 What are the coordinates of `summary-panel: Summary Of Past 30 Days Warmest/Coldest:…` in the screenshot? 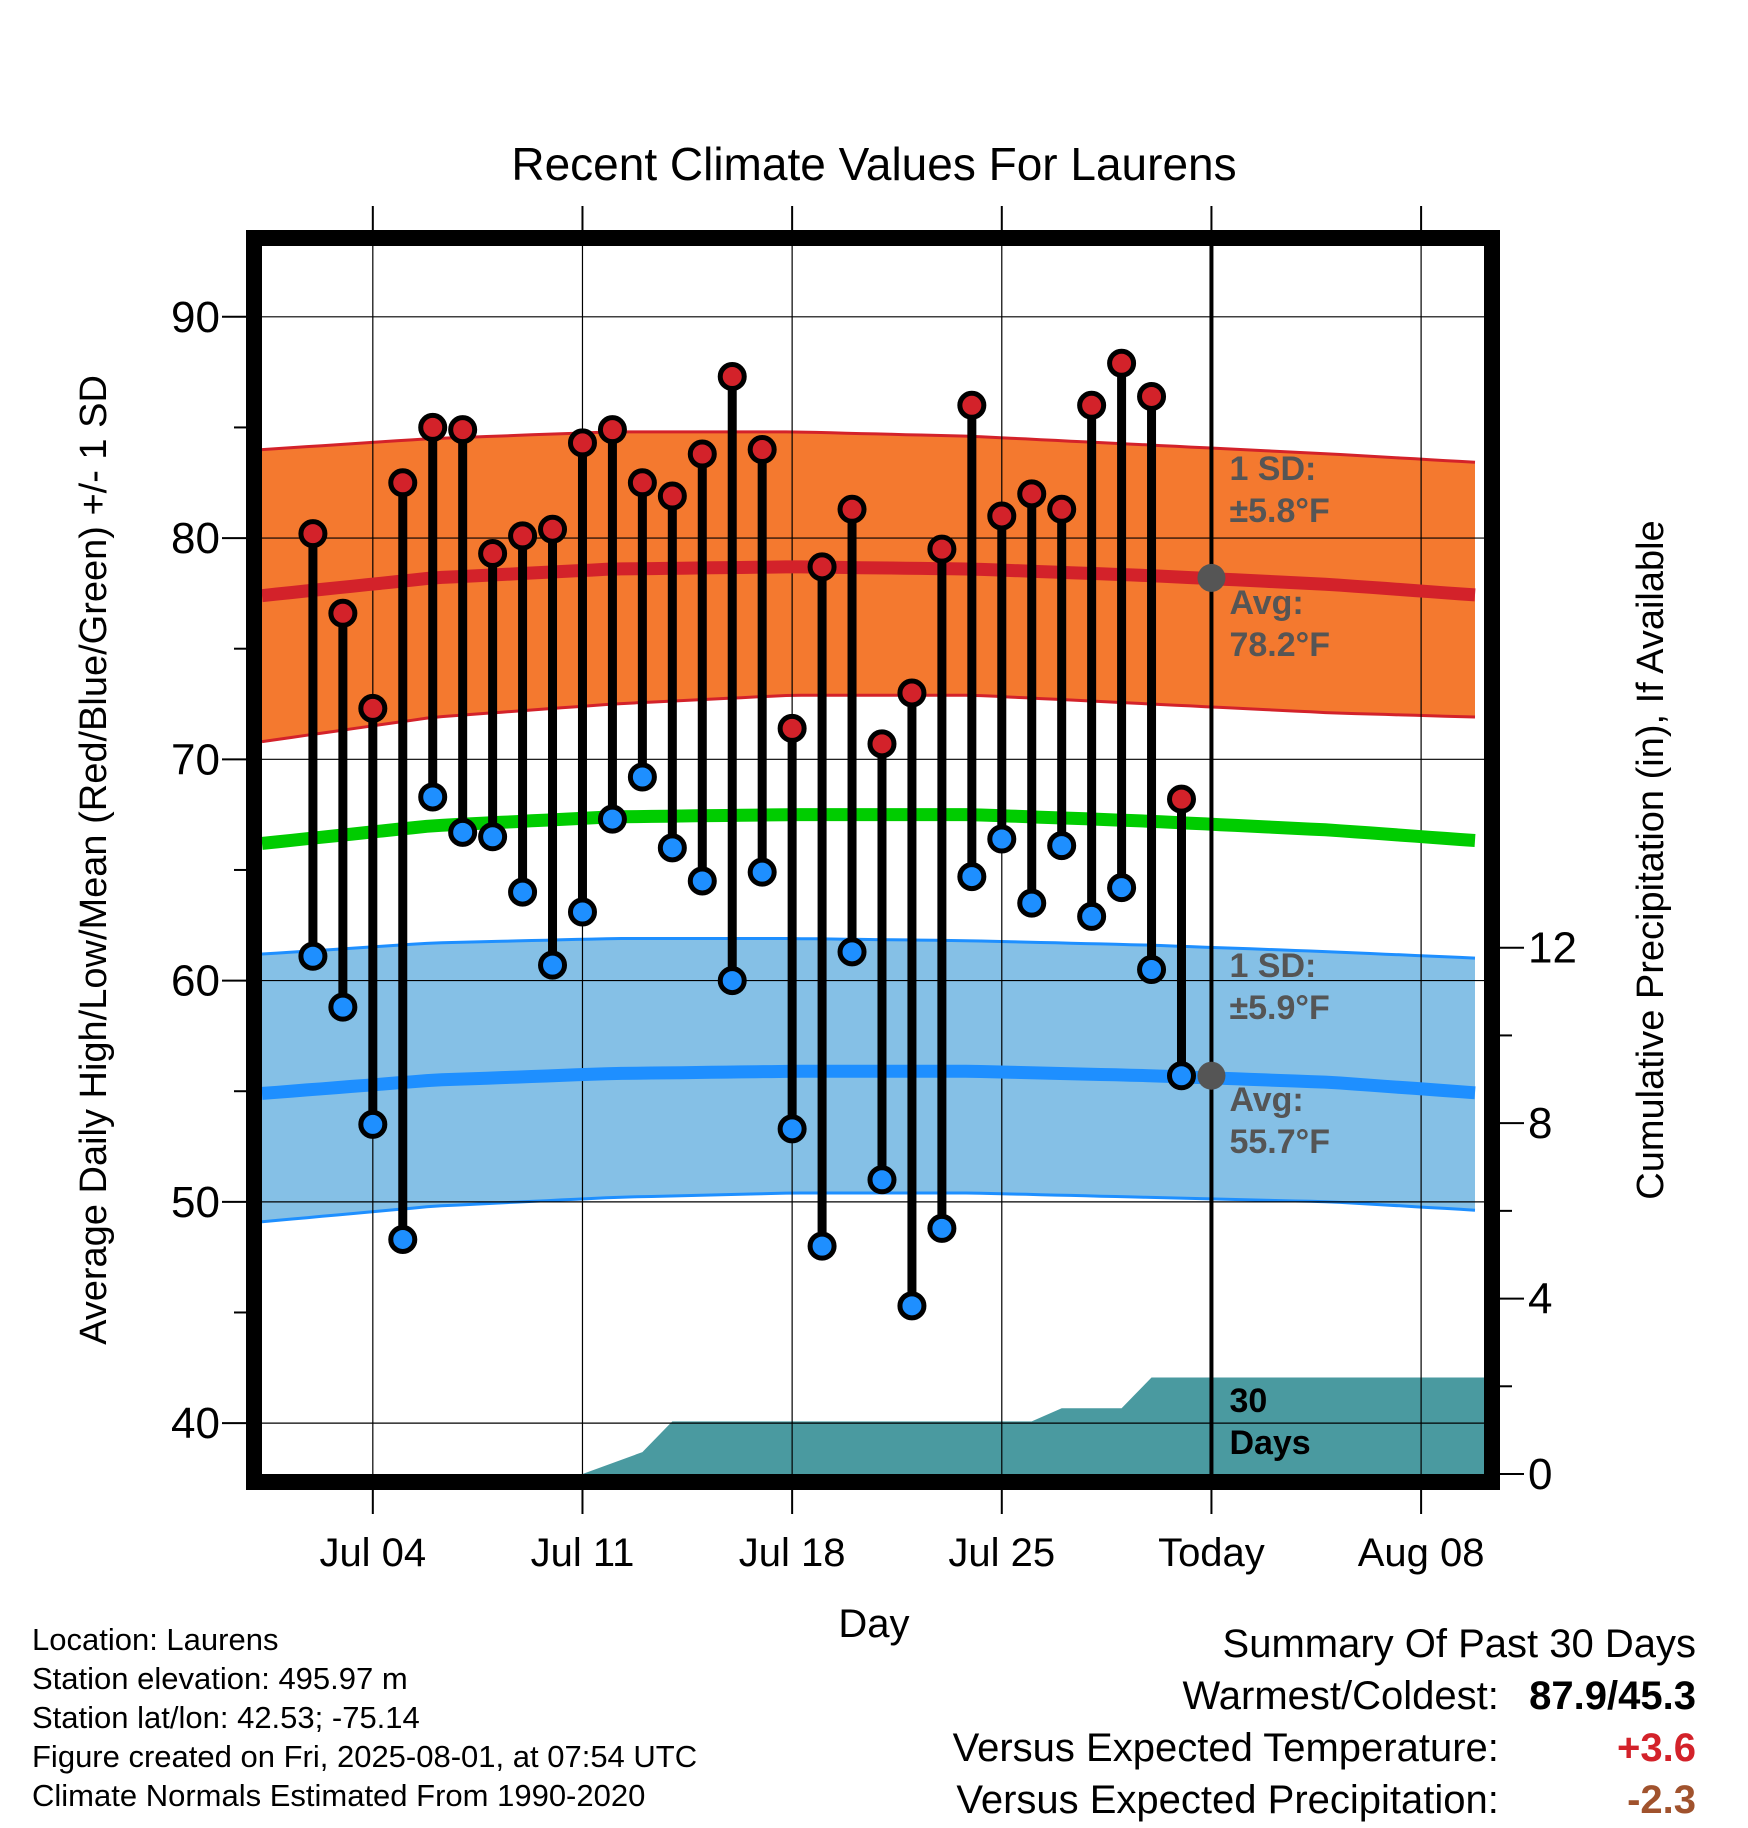 It's located at (1324, 1722).